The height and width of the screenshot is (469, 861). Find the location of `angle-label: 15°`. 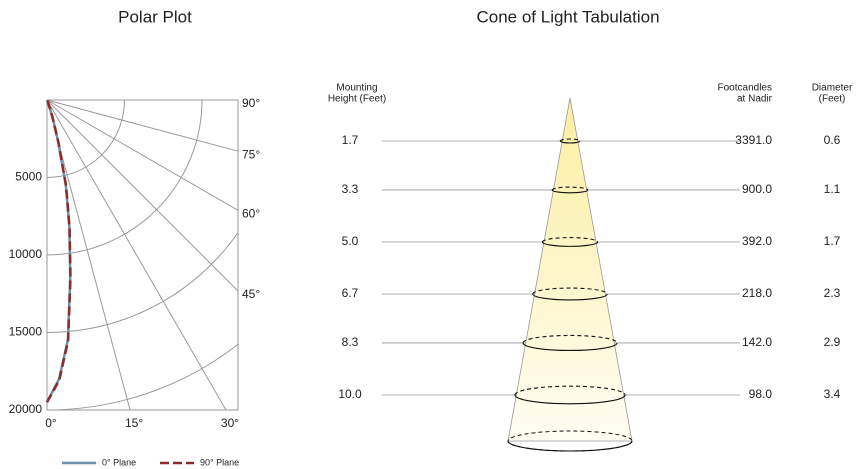

angle-label: 15° is located at coordinates (134, 423).